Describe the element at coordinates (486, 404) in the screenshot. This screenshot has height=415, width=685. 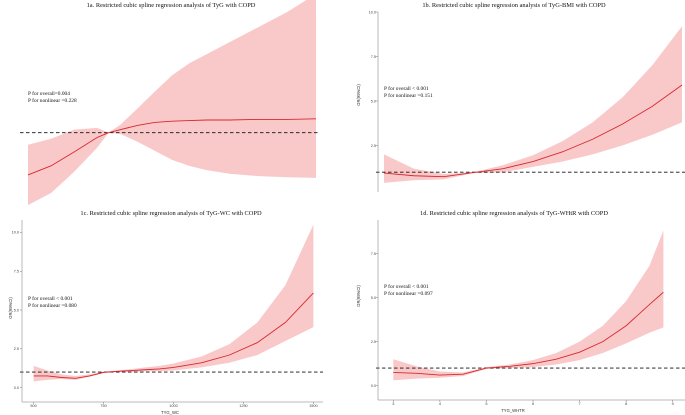
I see `chart-1d-xtick-label: 5` at that location.